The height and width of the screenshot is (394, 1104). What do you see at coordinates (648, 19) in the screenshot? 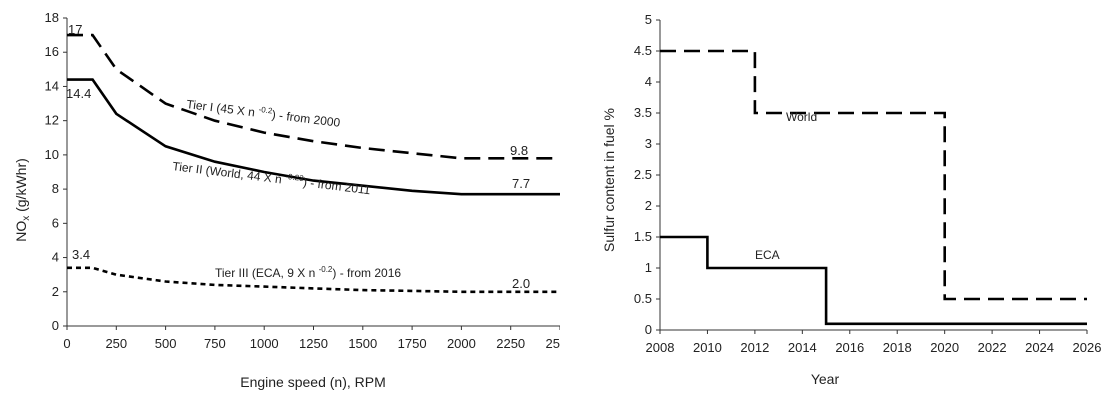
I see `sulfur-y-tick-label: 5` at bounding box center [648, 19].